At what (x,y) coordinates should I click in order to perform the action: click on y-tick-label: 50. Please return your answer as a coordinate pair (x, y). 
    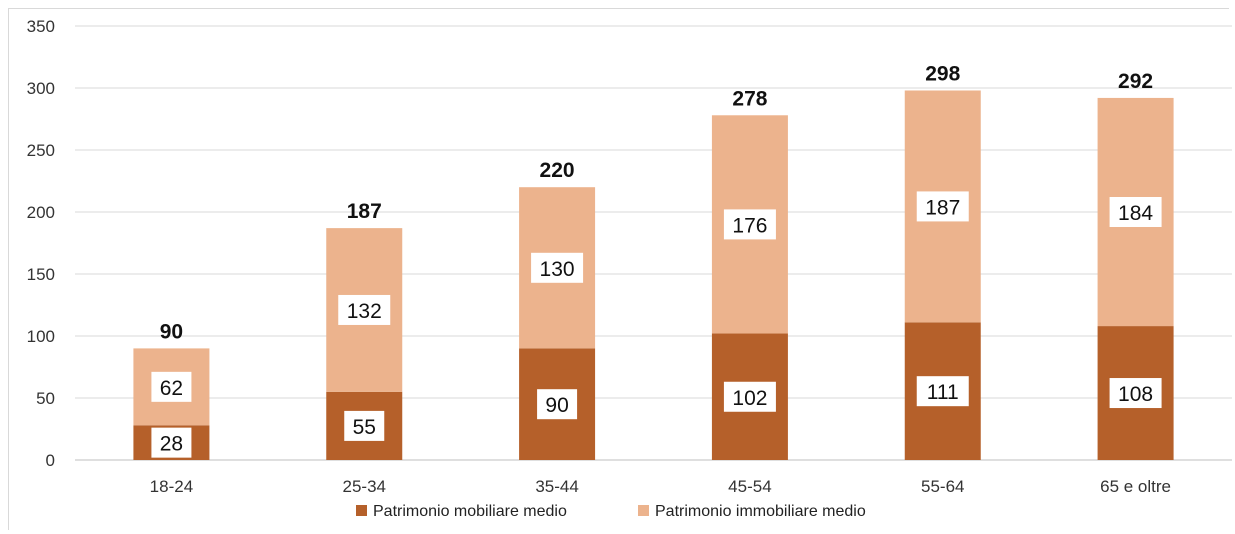
    Looking at the image, I should click on (45, 398).